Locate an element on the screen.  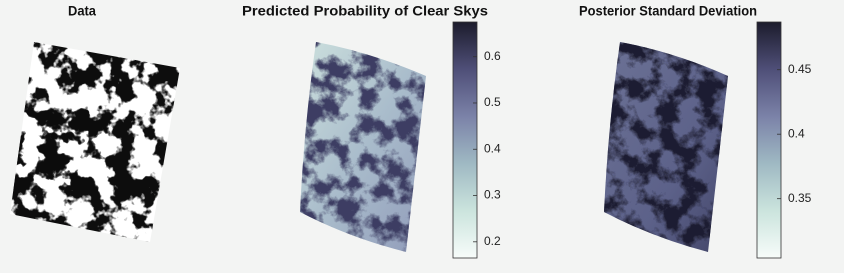
colorbar-tick-label: 0.2 is located at coordinates (492, 241).